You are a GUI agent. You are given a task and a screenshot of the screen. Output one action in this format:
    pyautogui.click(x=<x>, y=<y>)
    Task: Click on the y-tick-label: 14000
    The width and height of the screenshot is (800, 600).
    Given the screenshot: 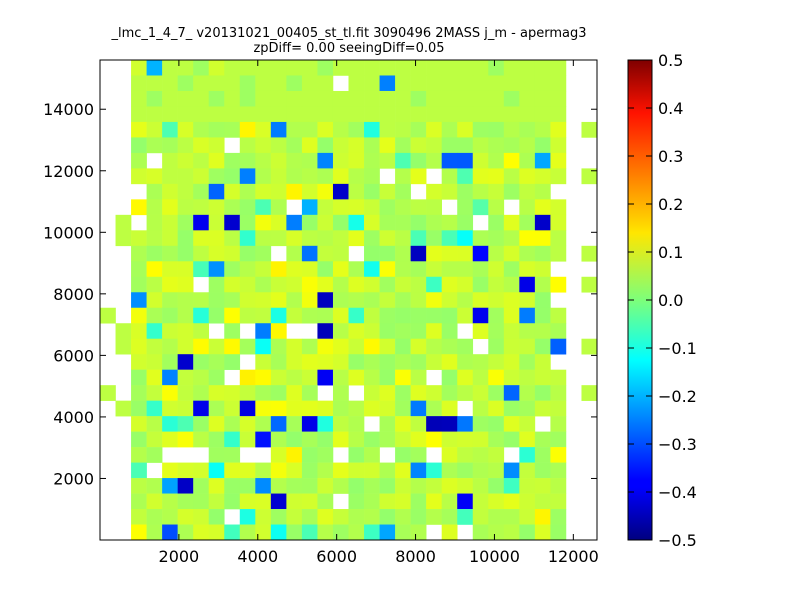 What is the action you would take?
    pyautogui.click(x=68, y=109)
    